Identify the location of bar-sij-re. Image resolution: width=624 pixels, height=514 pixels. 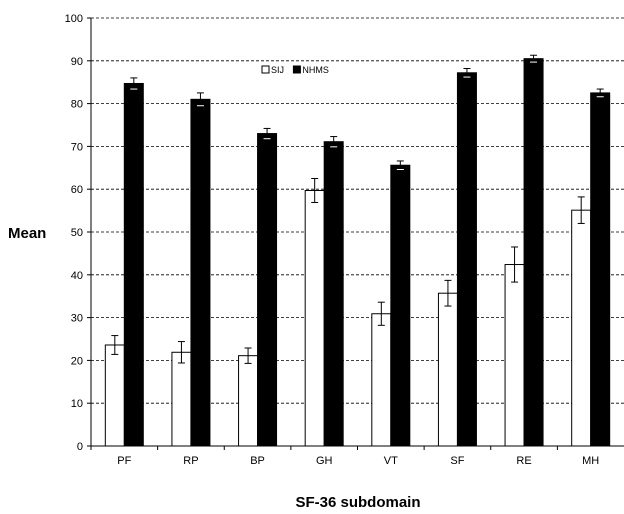
(514, 355).